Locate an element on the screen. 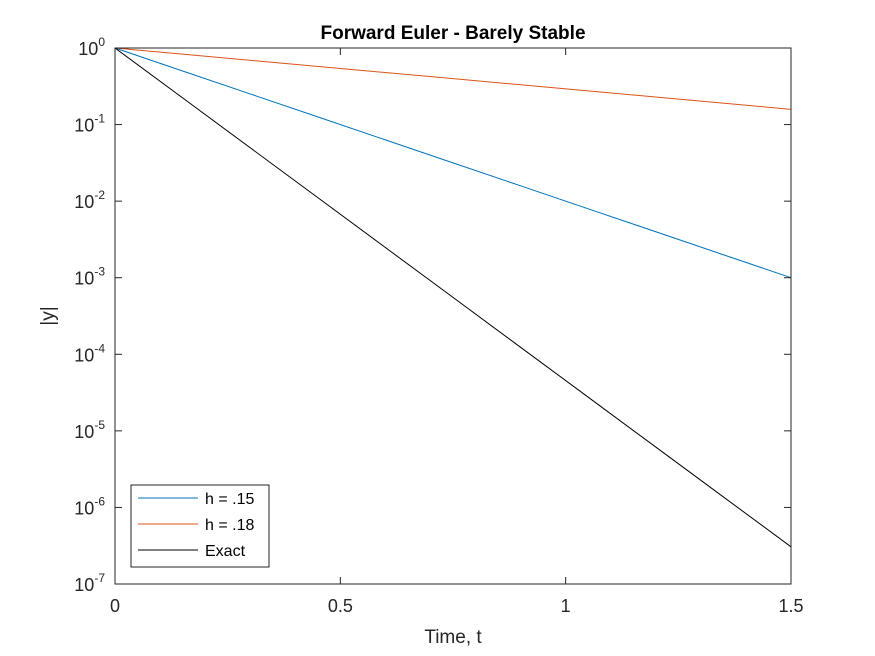 The height and width of the screenshot is (656, 875). y-tick-label: 10⁻⁵ is located at coordinates (89, 430).